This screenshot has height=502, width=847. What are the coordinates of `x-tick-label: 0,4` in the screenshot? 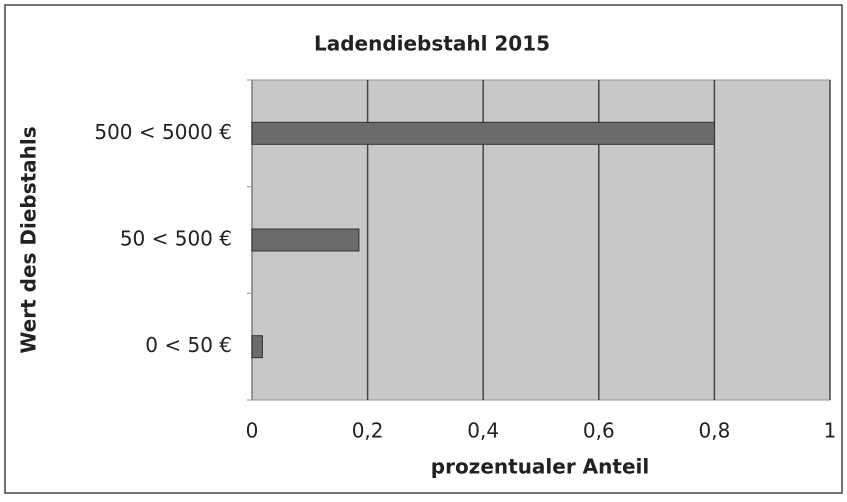 It's located at (483, 431).